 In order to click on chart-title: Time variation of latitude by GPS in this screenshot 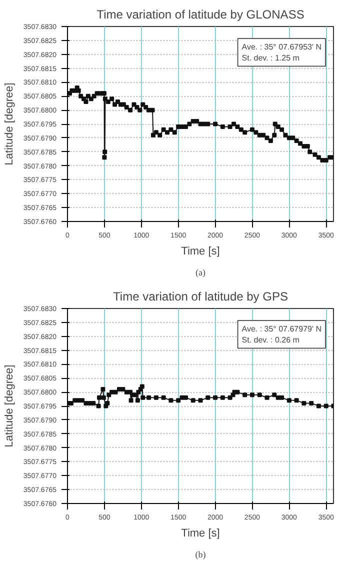, I will do `click(200, 297)`.